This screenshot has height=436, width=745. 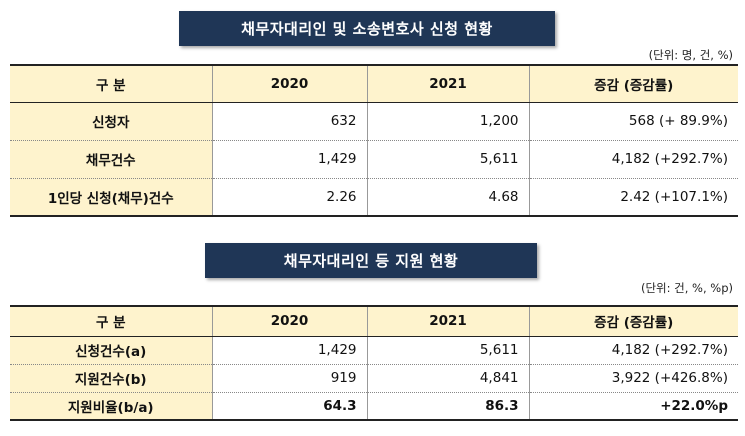 I want to click on cell-change: +22.0%p, so click(x=633, y=406).